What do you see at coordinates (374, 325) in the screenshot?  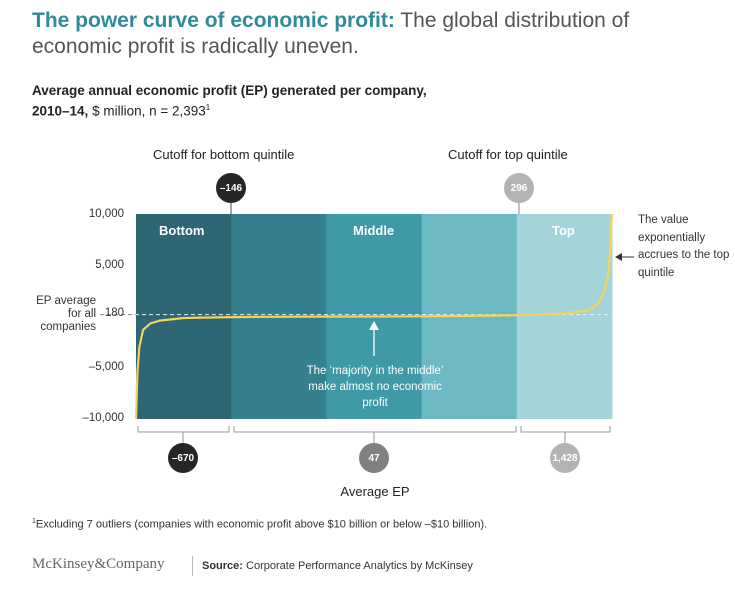 I see `middle-arrow-head` at bounding box center [374, 325].